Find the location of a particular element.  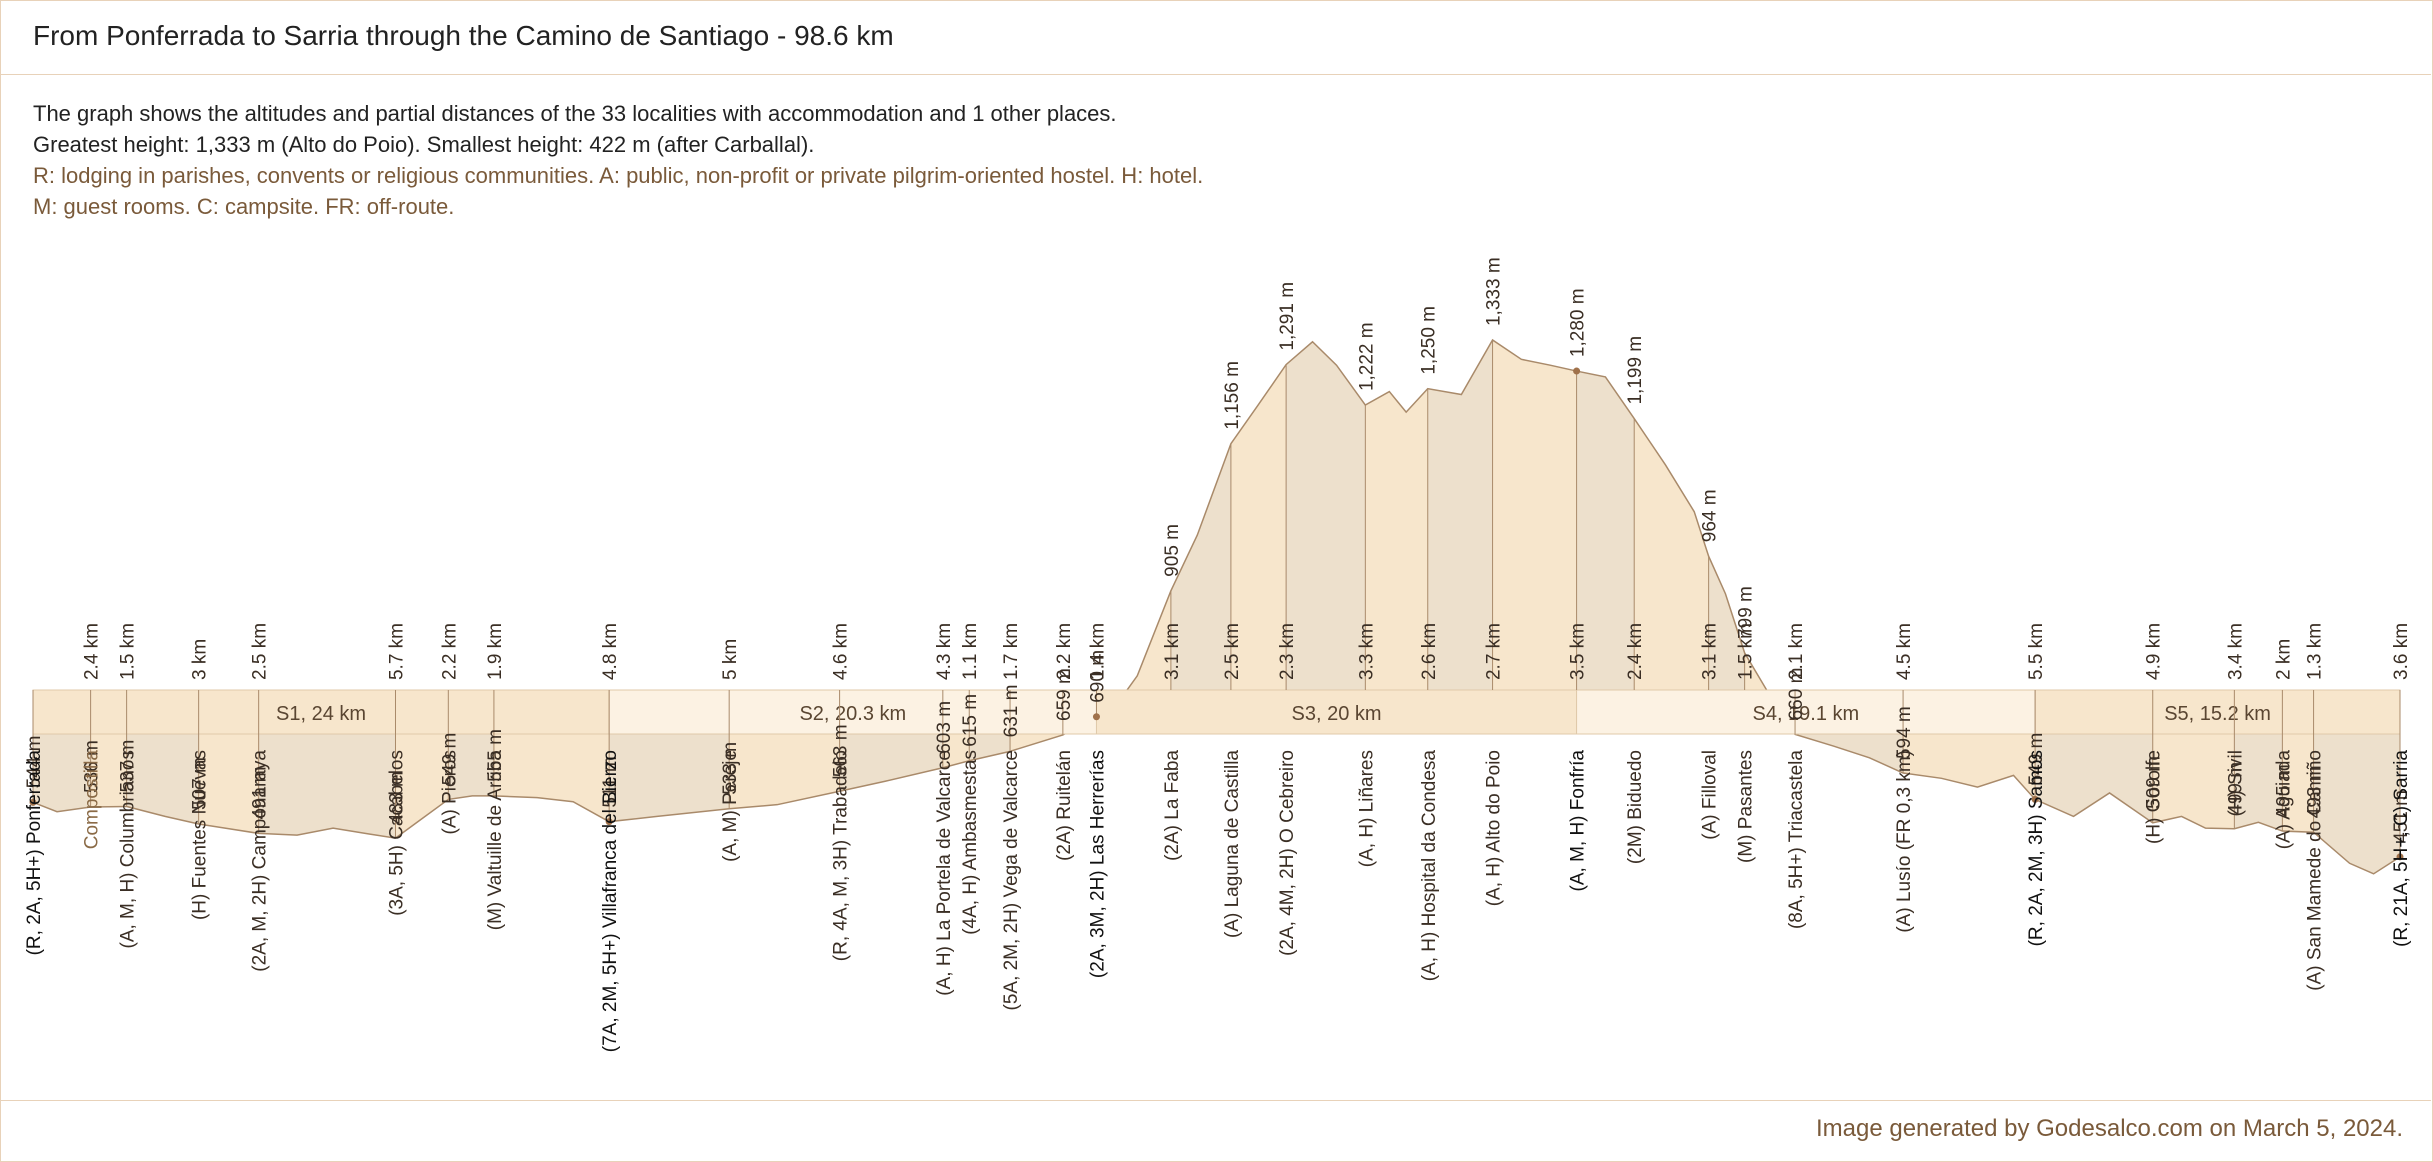

stage-label: S5, 15.2 km is located at coordinates (2217, 714).